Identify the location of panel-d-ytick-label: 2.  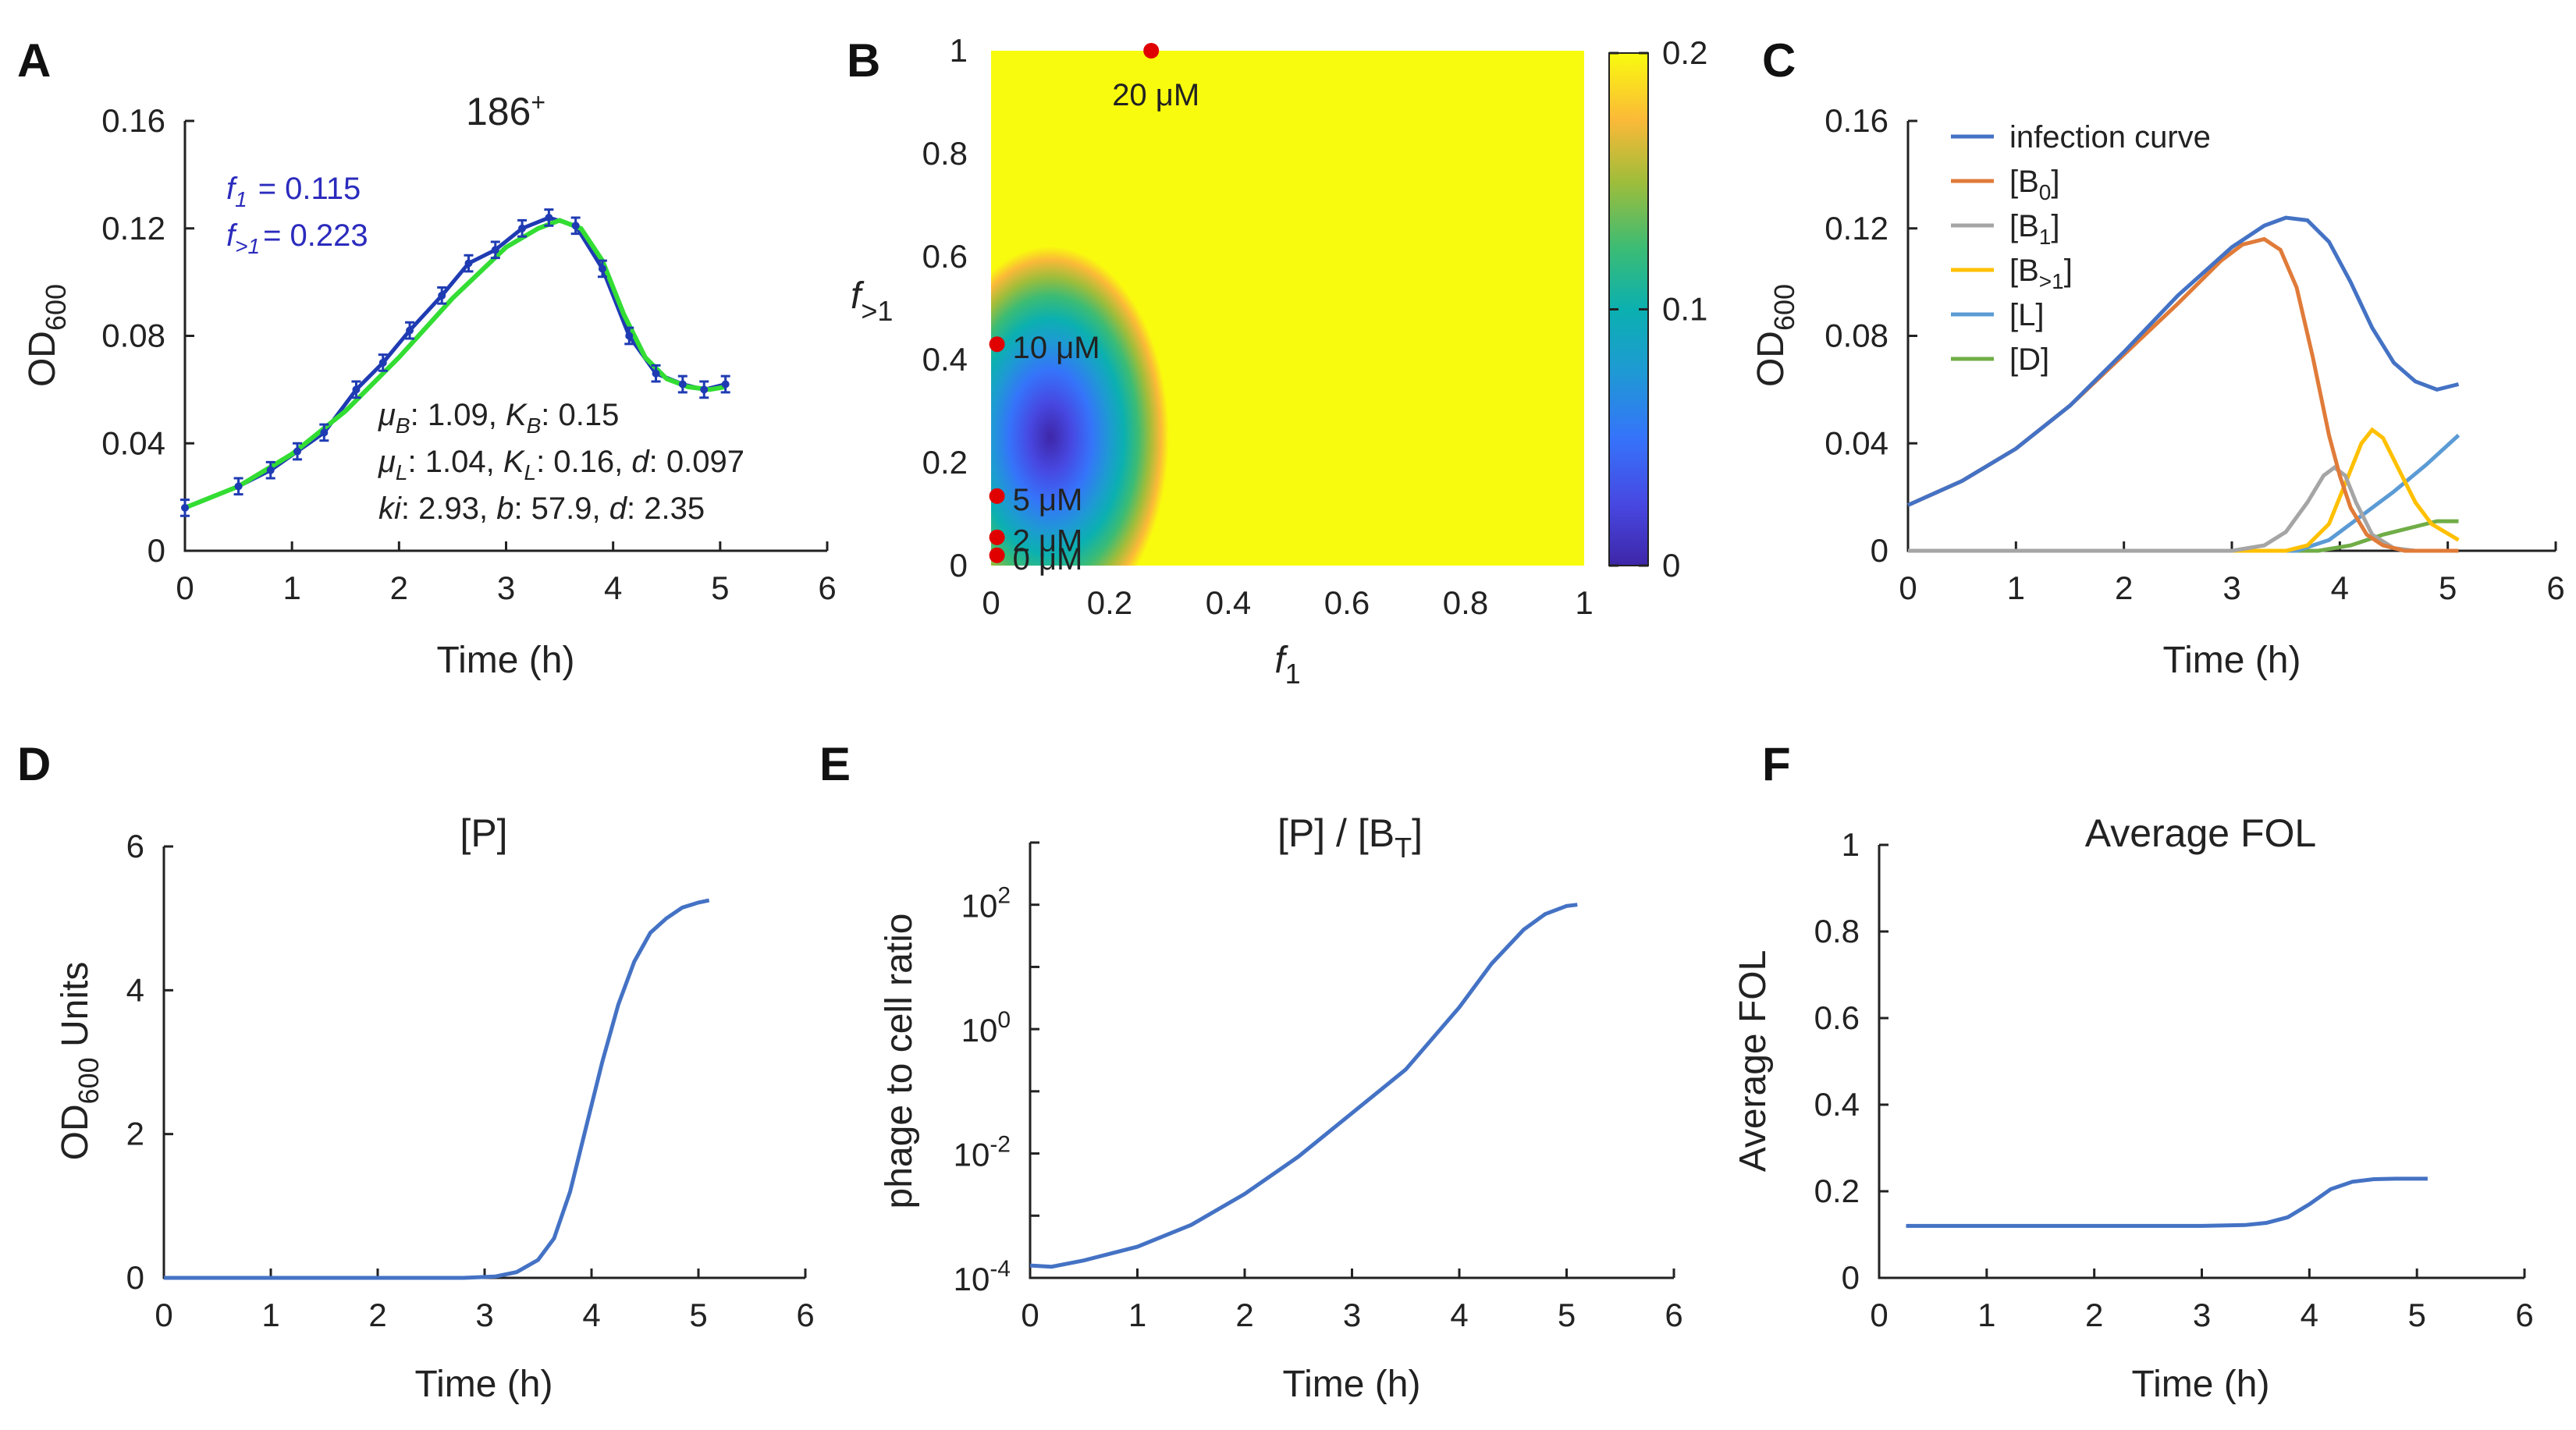
(135, 1134).